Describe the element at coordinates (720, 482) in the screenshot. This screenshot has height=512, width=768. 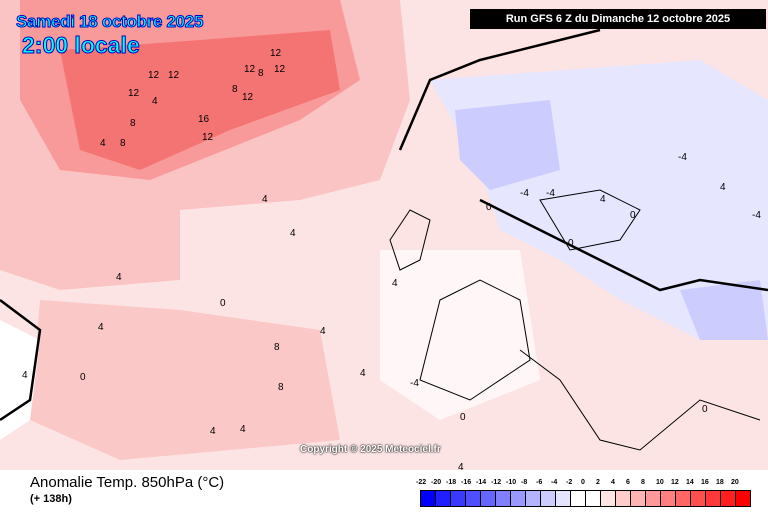
I see `legend-label: 18` at that location.